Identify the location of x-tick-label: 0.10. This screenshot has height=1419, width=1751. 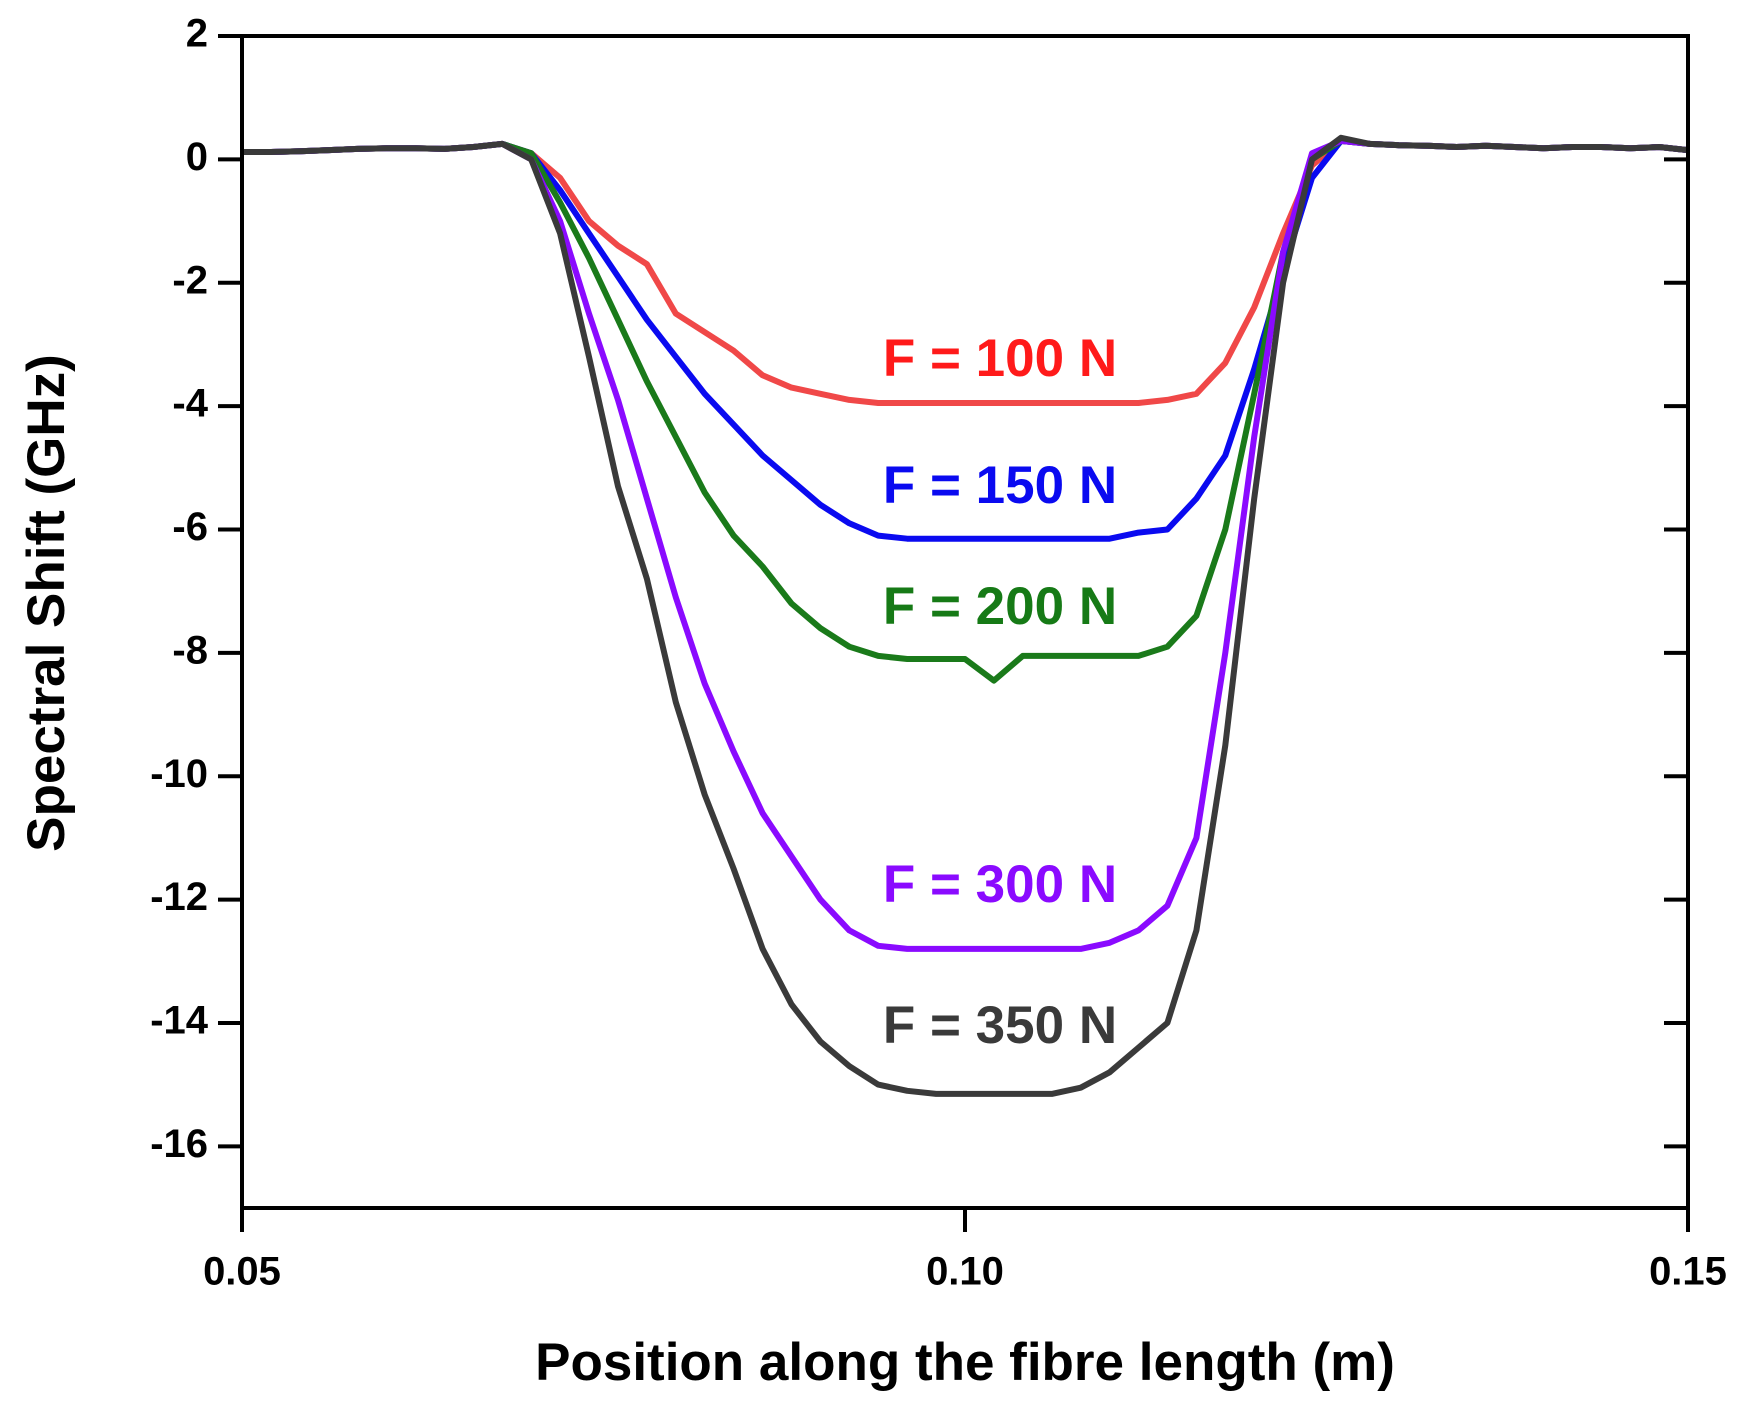
(965, 1272).